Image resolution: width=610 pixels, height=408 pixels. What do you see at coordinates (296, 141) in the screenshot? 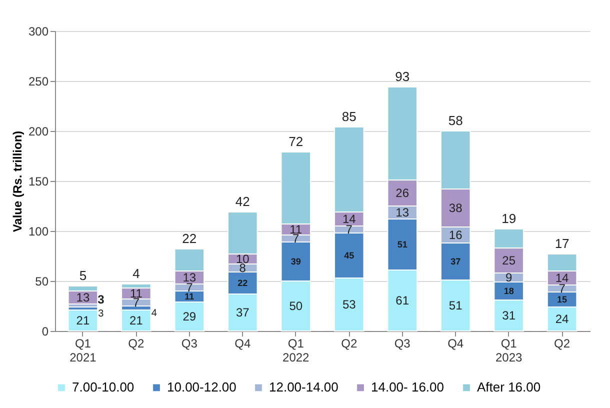
I see `data-label: 72` at bounding box center [296, 141].